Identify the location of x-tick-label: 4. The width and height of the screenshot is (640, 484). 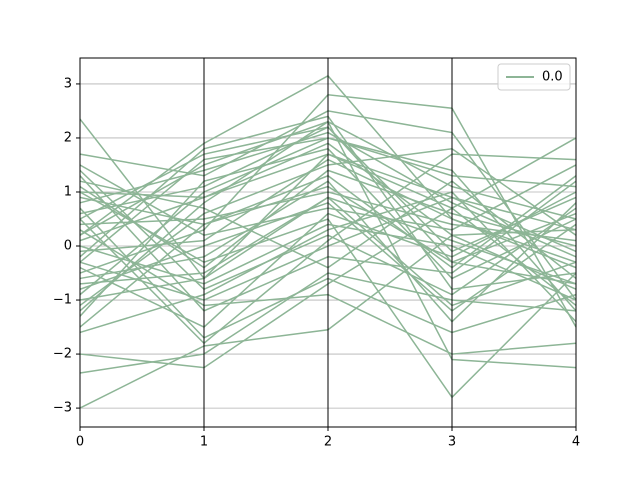
(576, 442).